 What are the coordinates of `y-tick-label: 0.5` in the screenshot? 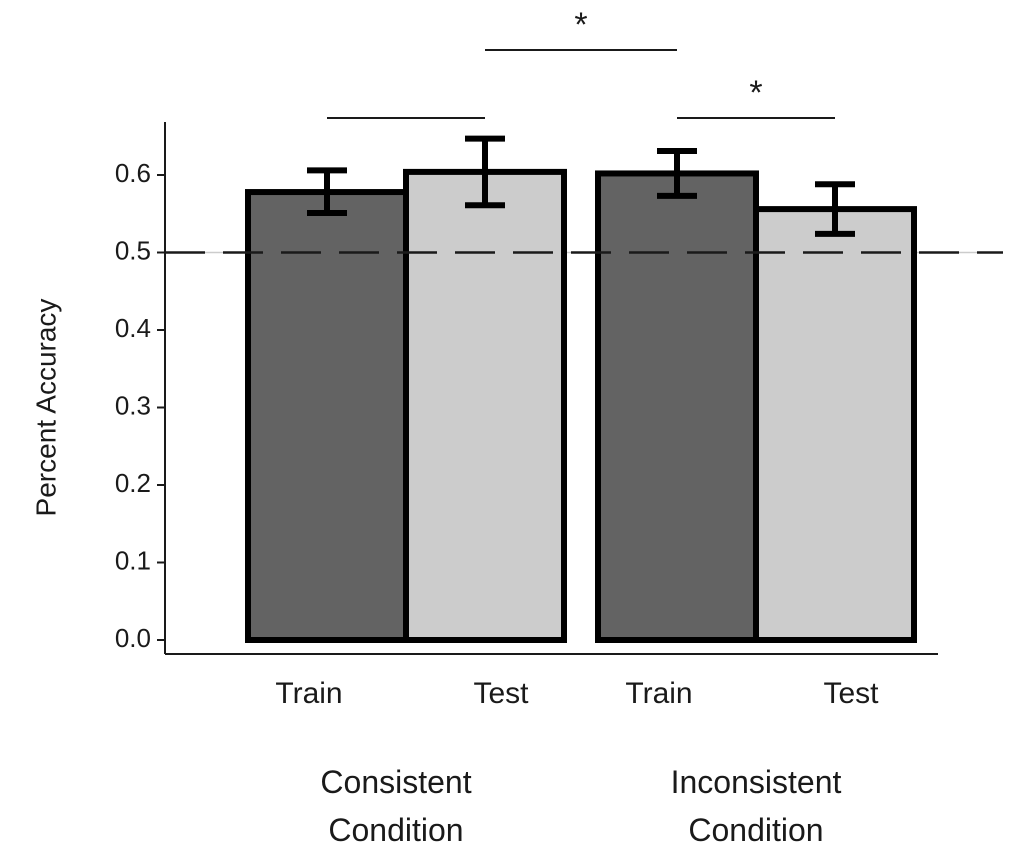 It's located at (133, 250).